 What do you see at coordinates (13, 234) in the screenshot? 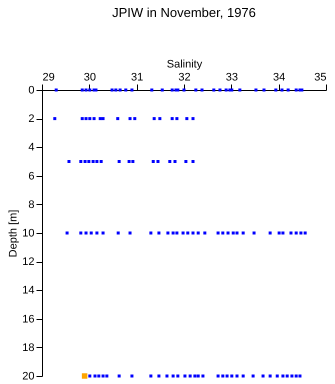
I see `y-axis-title: Depth [m]` at bounding box center [13, 234].